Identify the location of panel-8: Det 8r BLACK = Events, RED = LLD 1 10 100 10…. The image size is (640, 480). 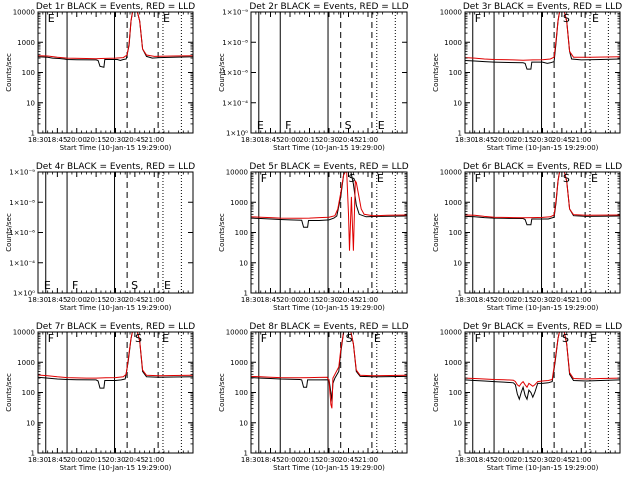
(313, 397).